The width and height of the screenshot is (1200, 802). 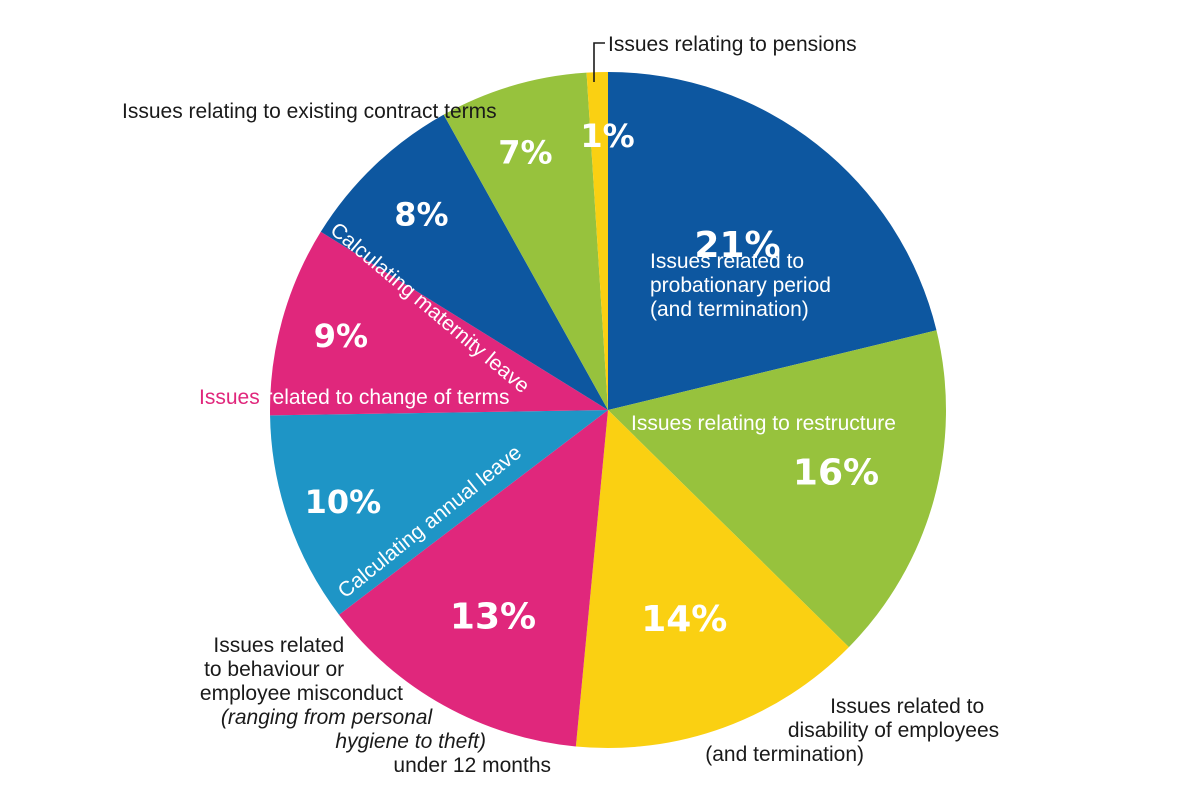 I want to click on label-behaviour-line-3: employee misconduct, so click(x=301, y=693).